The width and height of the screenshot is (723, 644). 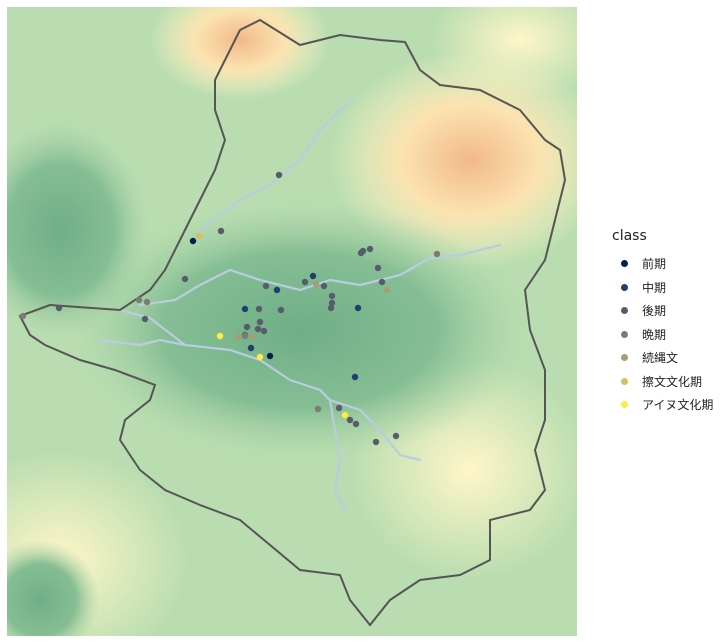 I want to click on legend-item: アイヌ文化期, so click(x=662, y=405).